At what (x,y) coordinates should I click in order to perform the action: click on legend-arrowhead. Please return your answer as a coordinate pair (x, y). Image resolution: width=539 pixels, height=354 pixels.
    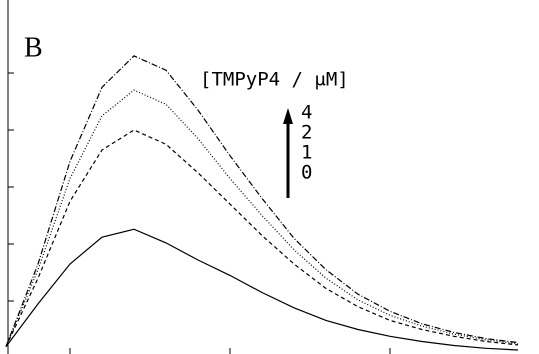
    Looking at the image, I should click on (288, 116).